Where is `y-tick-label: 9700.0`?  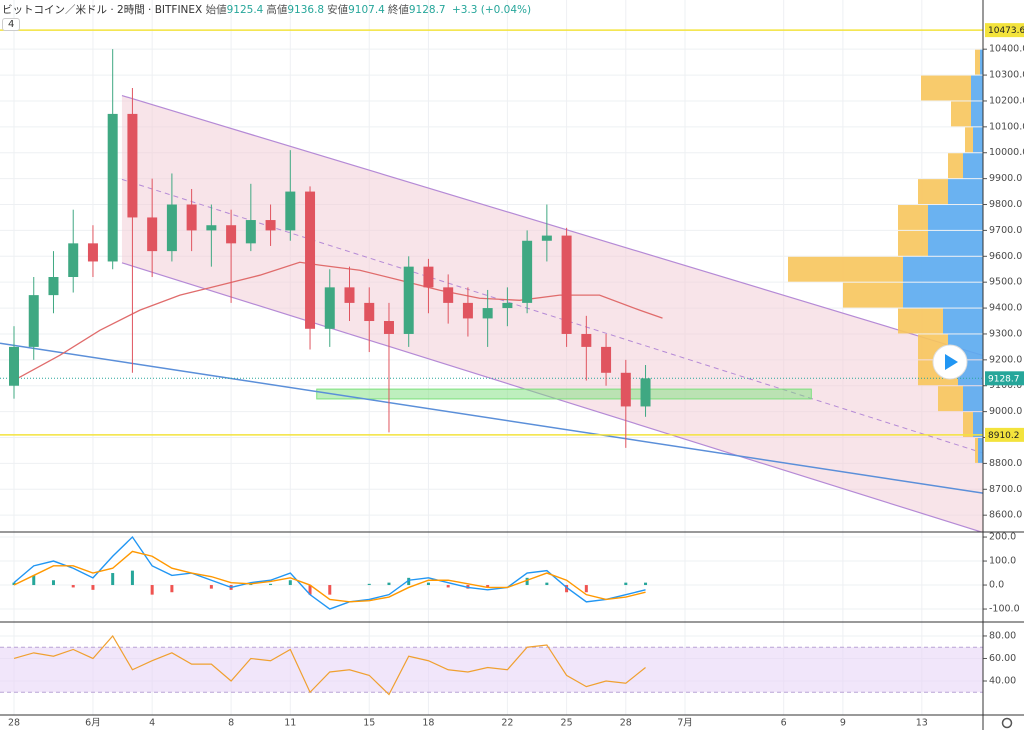 y-tick-label: 9700.0 is located at coordinates (1005, 230).